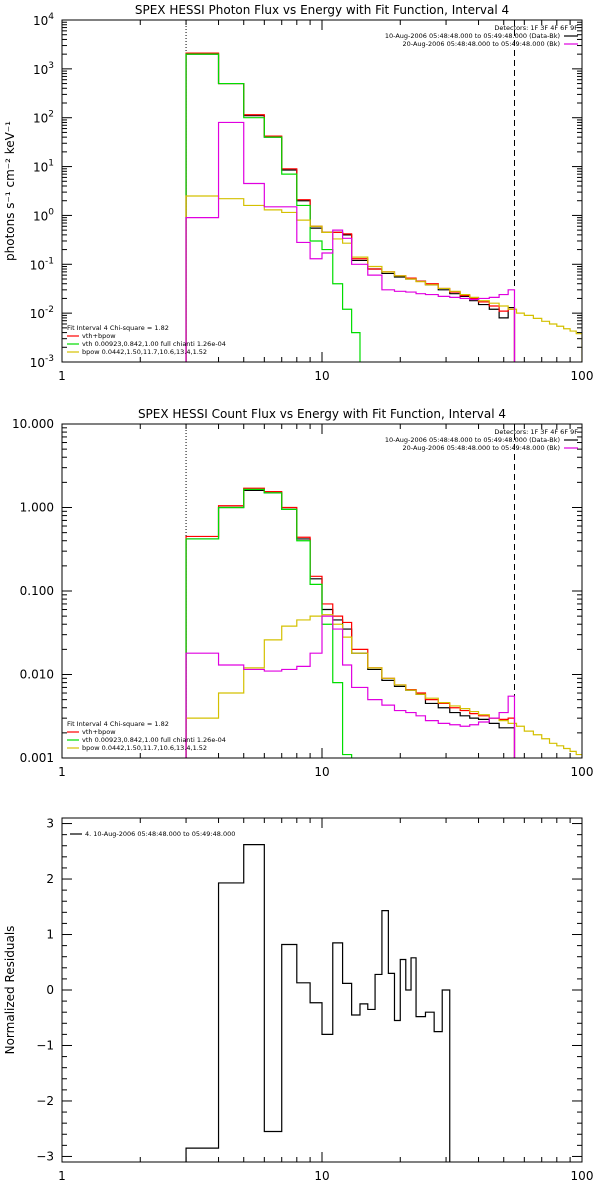 Image resolution: width=600 pixels, height=1200 pixels. I want to click on y-tick-label: −1, so click(45, 1045).